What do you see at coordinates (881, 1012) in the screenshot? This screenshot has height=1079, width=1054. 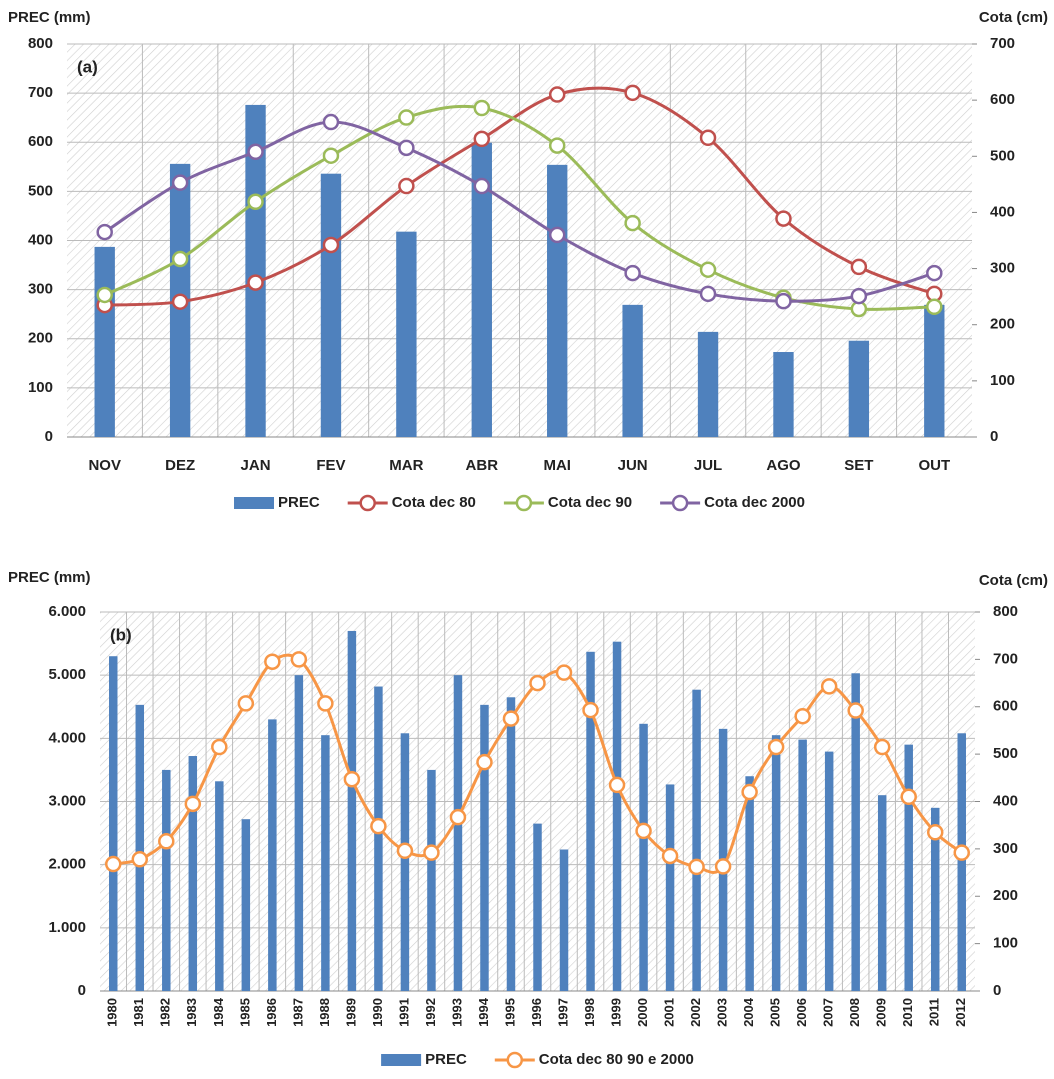 I see `x-tick-label: 2009` at bounding box center [881, 1012].